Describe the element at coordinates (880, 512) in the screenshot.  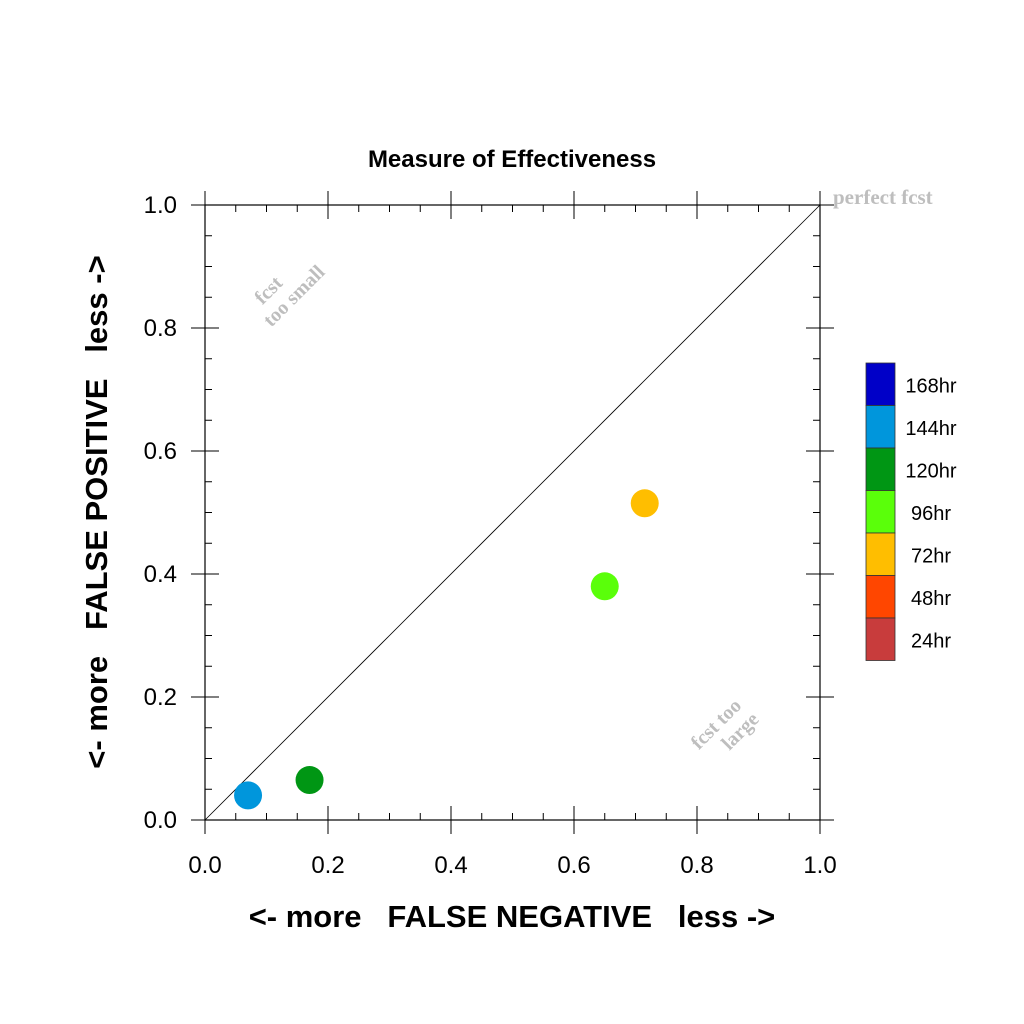
I see `legend-swatch-96hr` at that location.